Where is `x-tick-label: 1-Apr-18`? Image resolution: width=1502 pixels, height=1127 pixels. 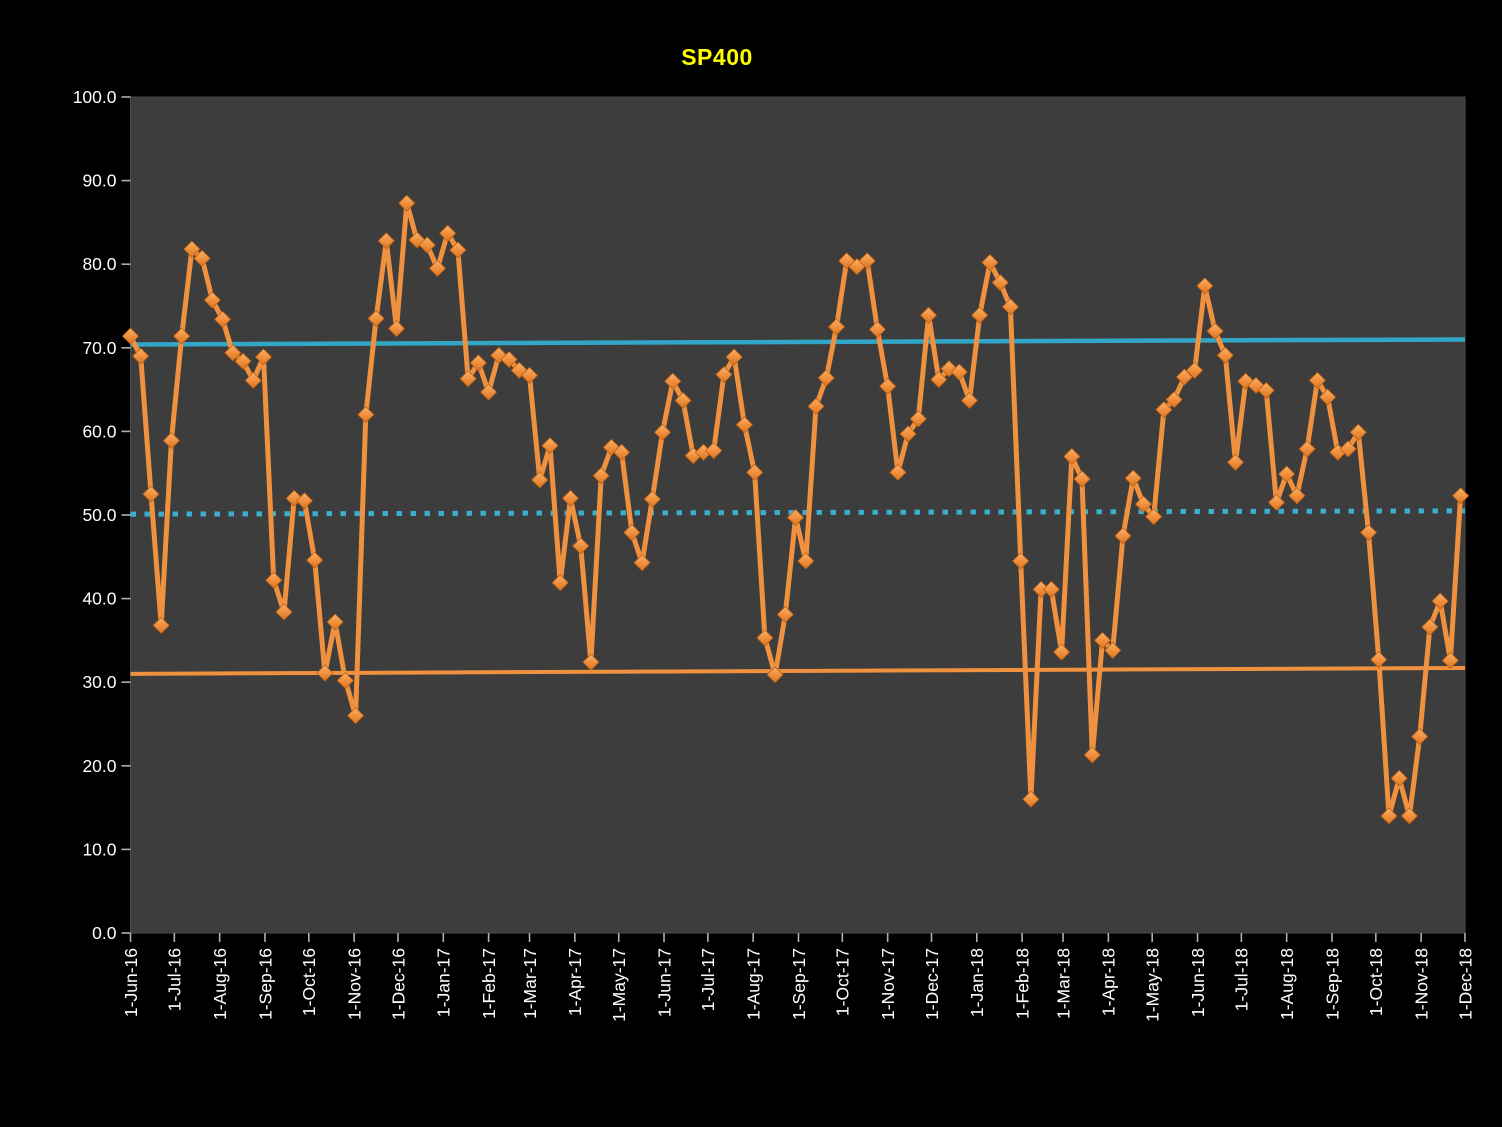 x-tick-label: 1-Apr-18 is located at coordinates (1109, 982).